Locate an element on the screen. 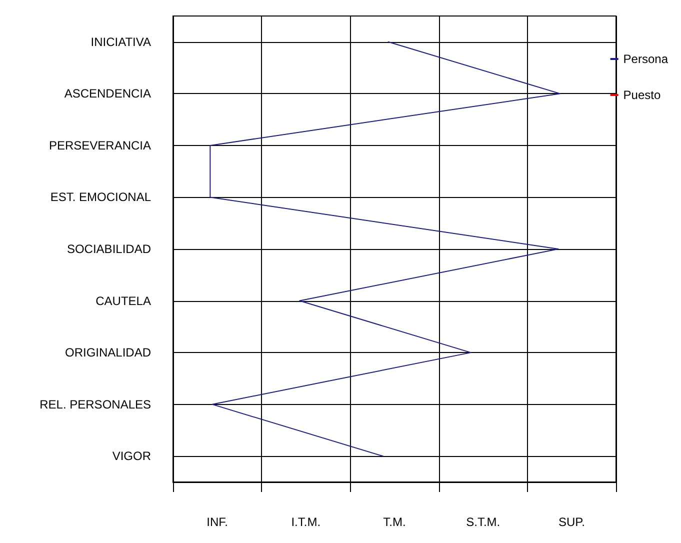 The height and width of the screenshot is (543, 681). text: SUP. is located at coordinates (571, 522).